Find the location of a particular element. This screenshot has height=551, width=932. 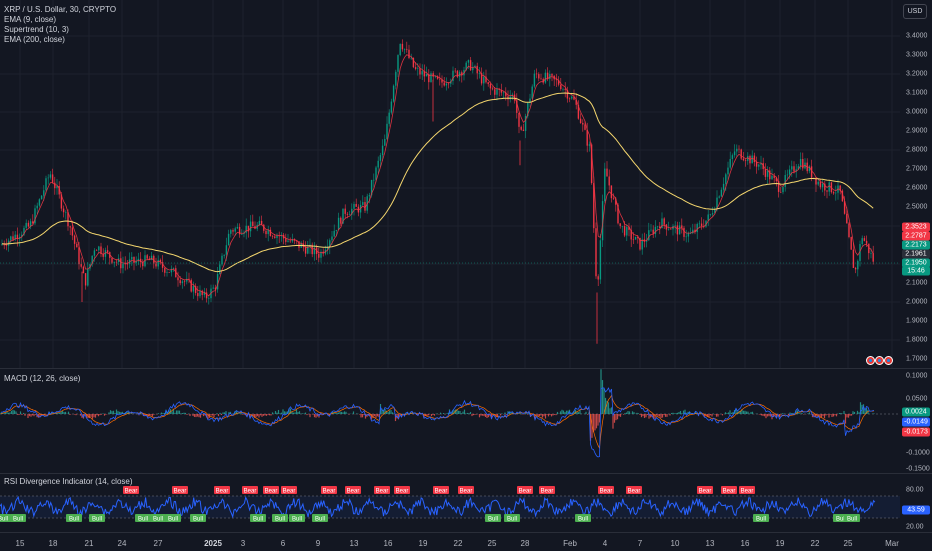

bull-label: Bull is located at coordinates (97, 518).